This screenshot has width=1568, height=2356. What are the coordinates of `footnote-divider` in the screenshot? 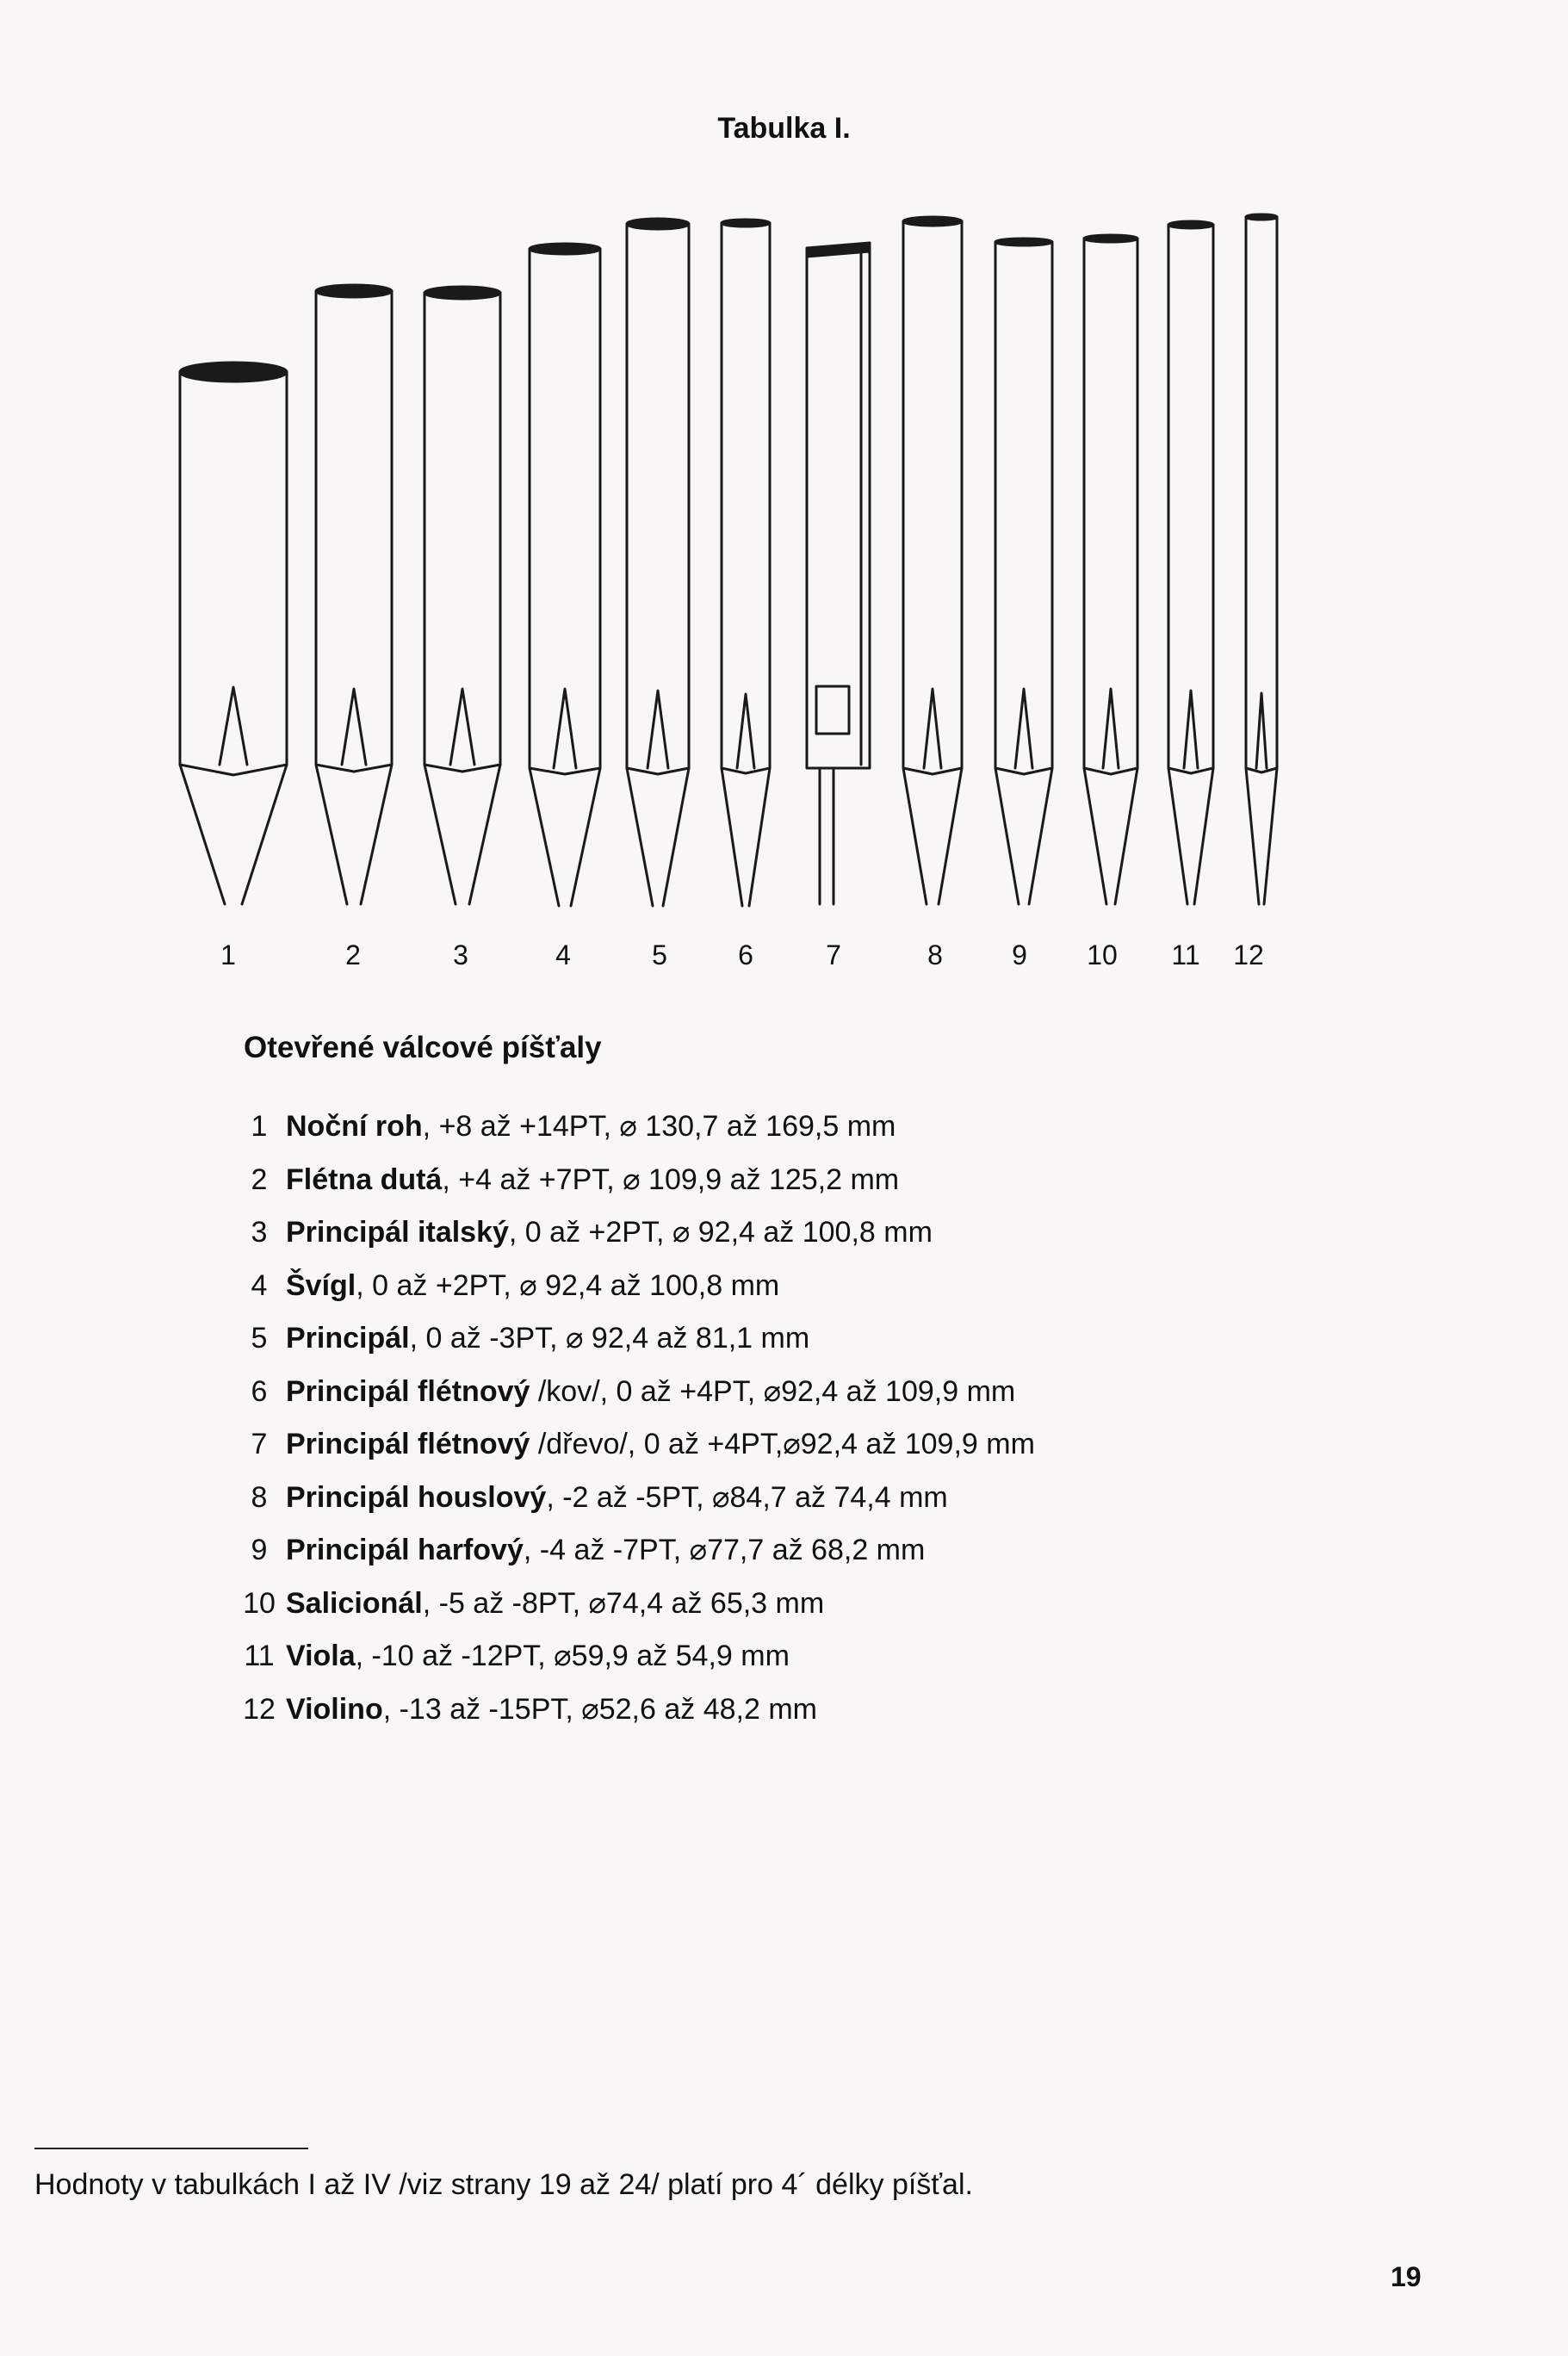 It's located at (171, 2148).